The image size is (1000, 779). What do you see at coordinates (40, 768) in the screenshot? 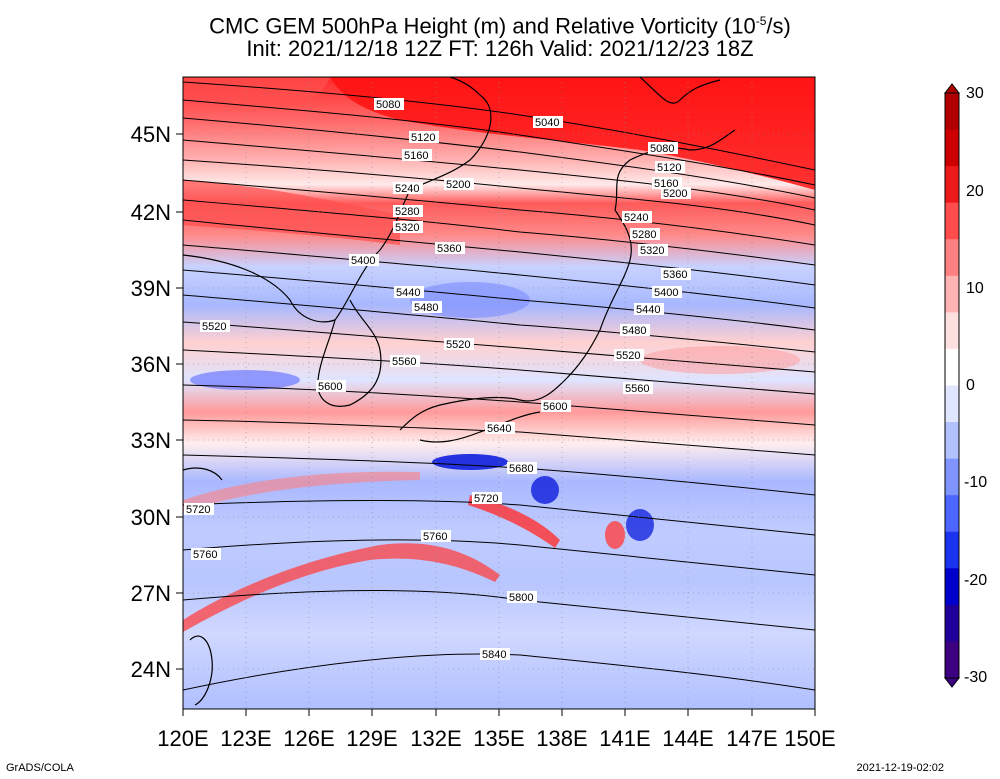
I see `footer-software: GrADS/COLA` at bounding box center [40, 768].